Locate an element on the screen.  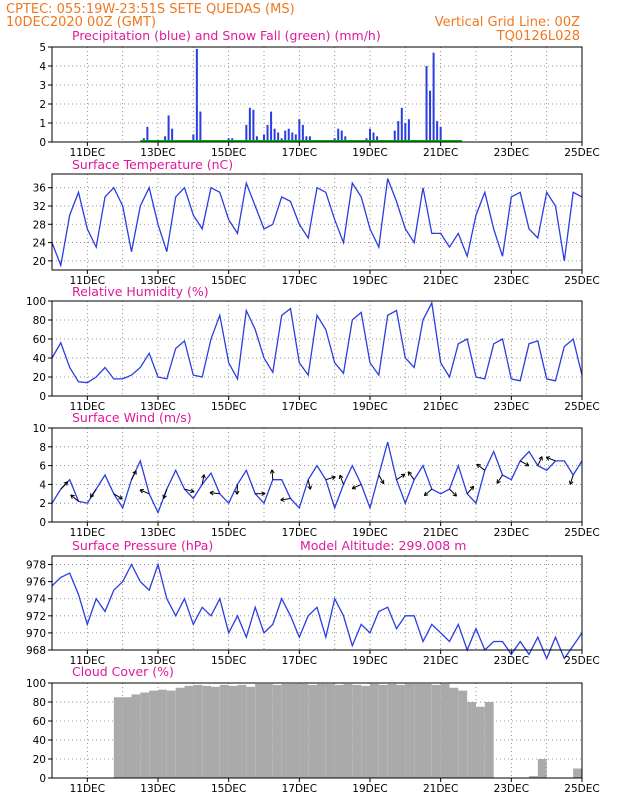
wind-ytick-label: 2 is located at coordinates (42, 504).